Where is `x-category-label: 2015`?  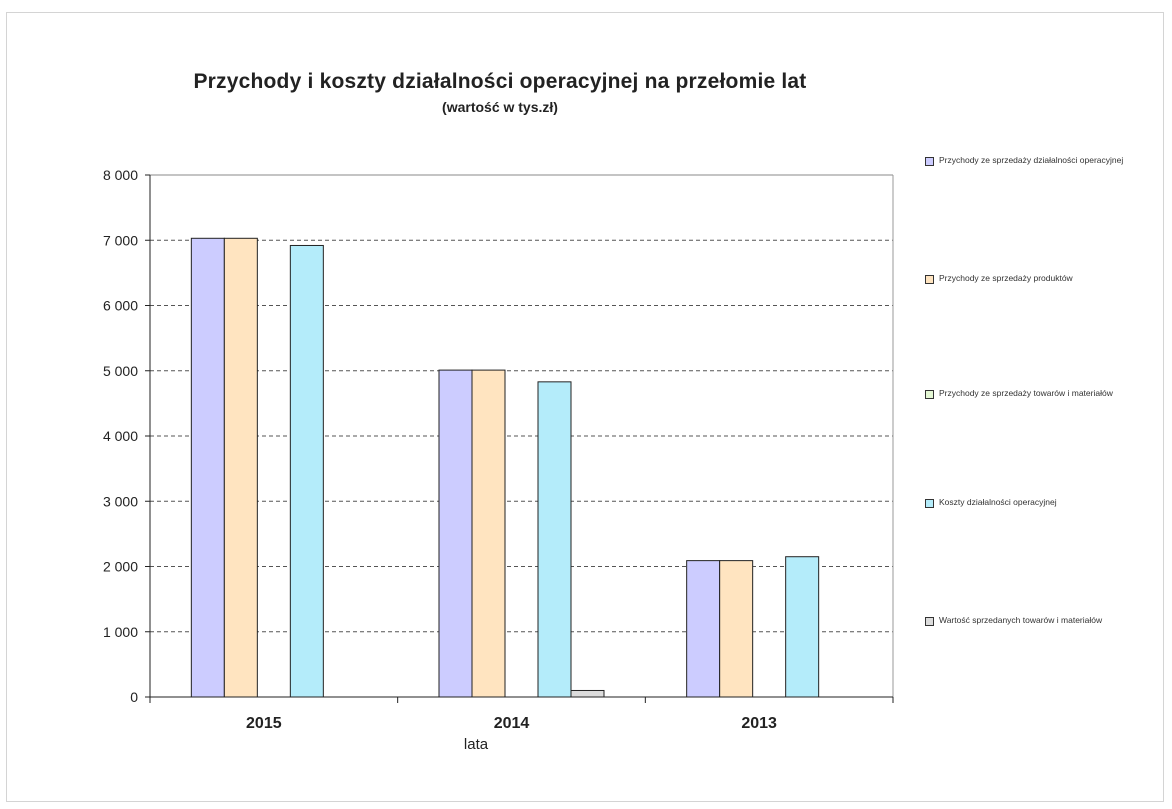 x-category-label: 2015 is located at coordinates (264, 723).